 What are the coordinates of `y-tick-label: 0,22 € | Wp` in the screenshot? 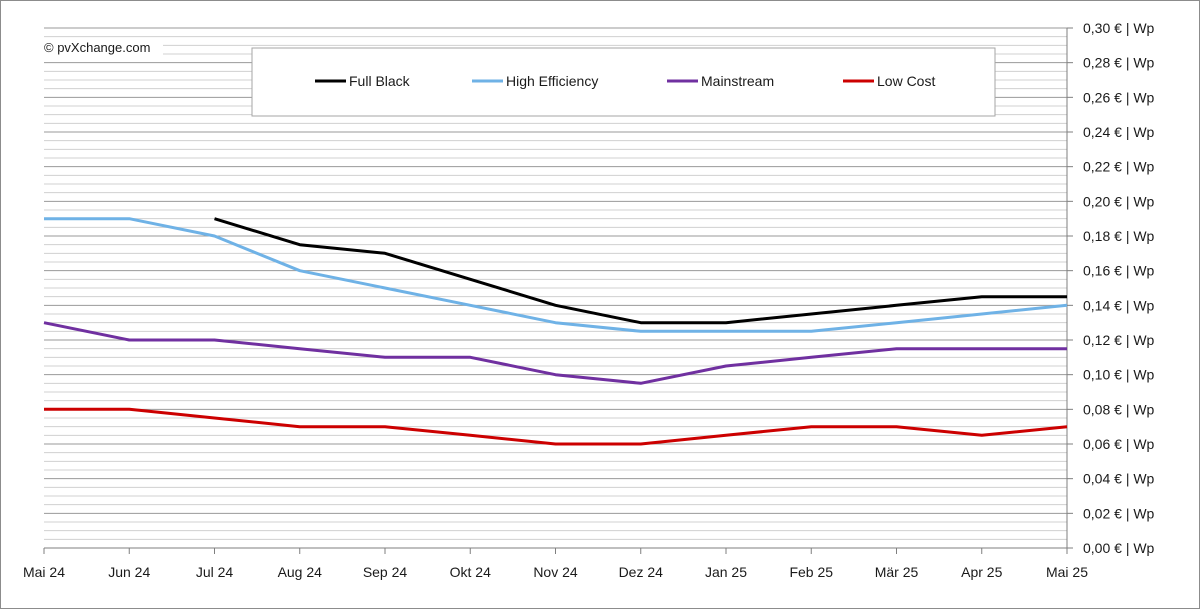 It's located at (1119, 167).